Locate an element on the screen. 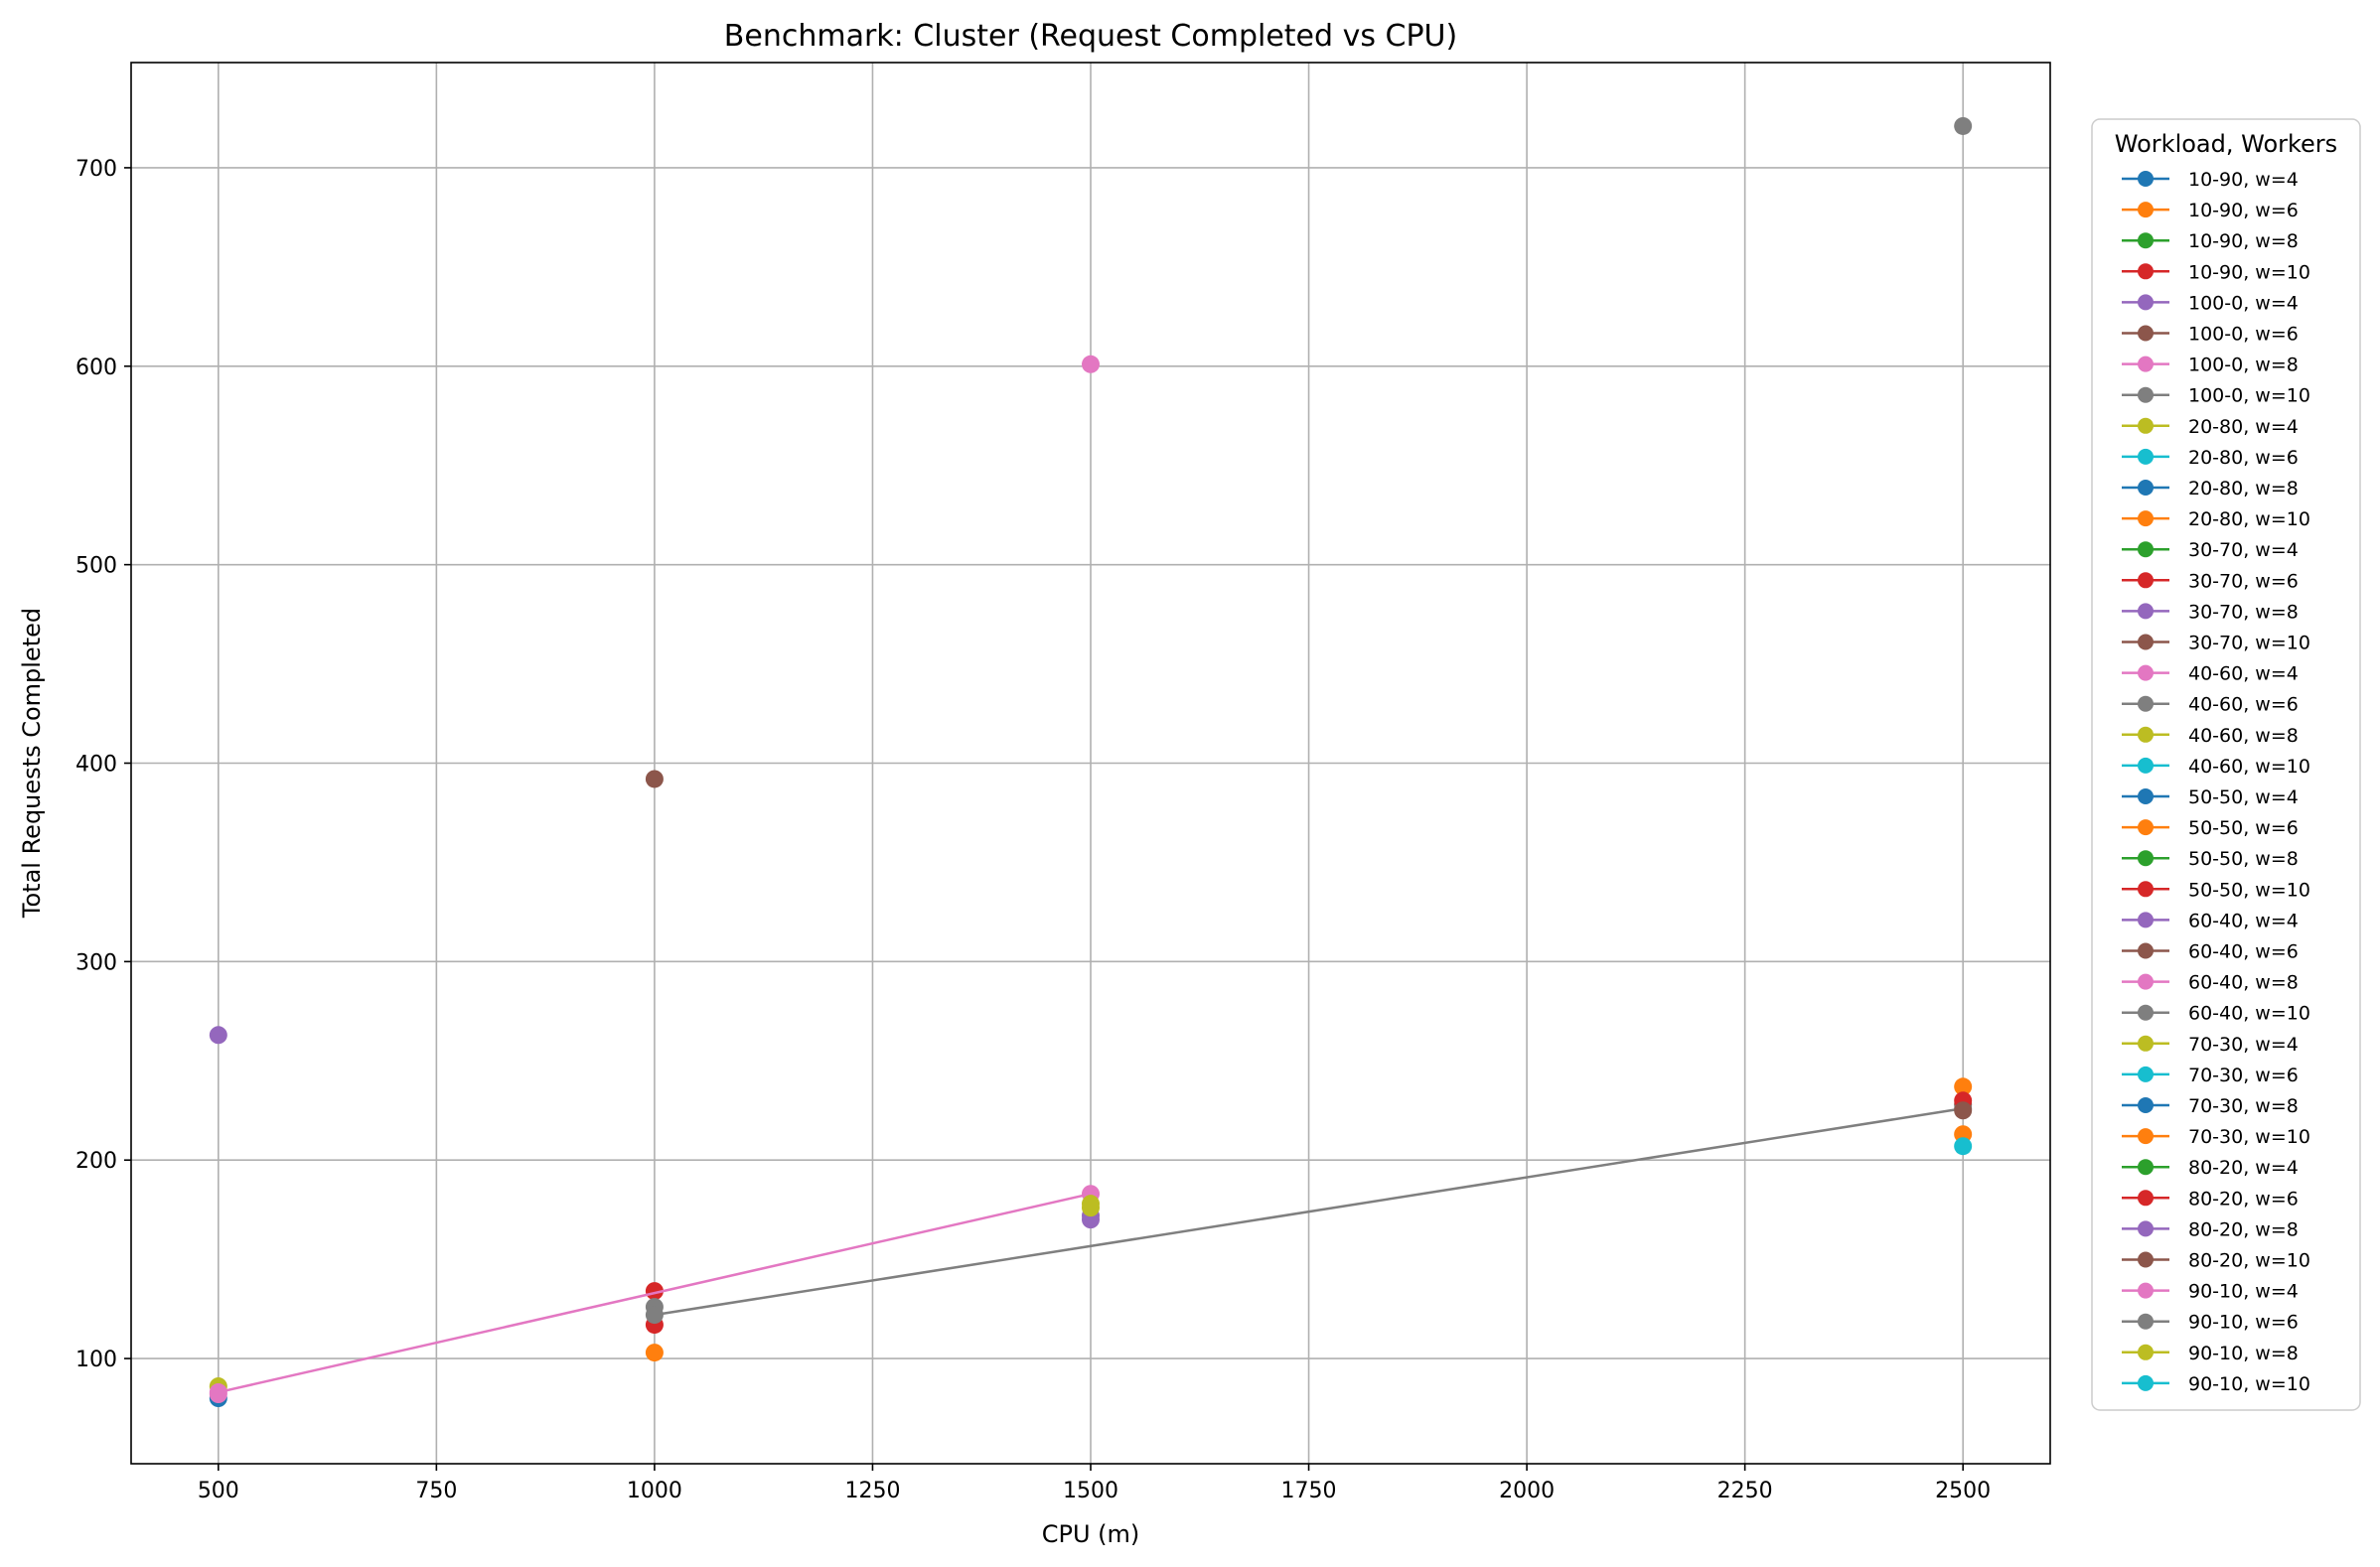 This screenshot has height=1567, width=2380. y-tick-label: 300 is located at coordinates (96, 962).